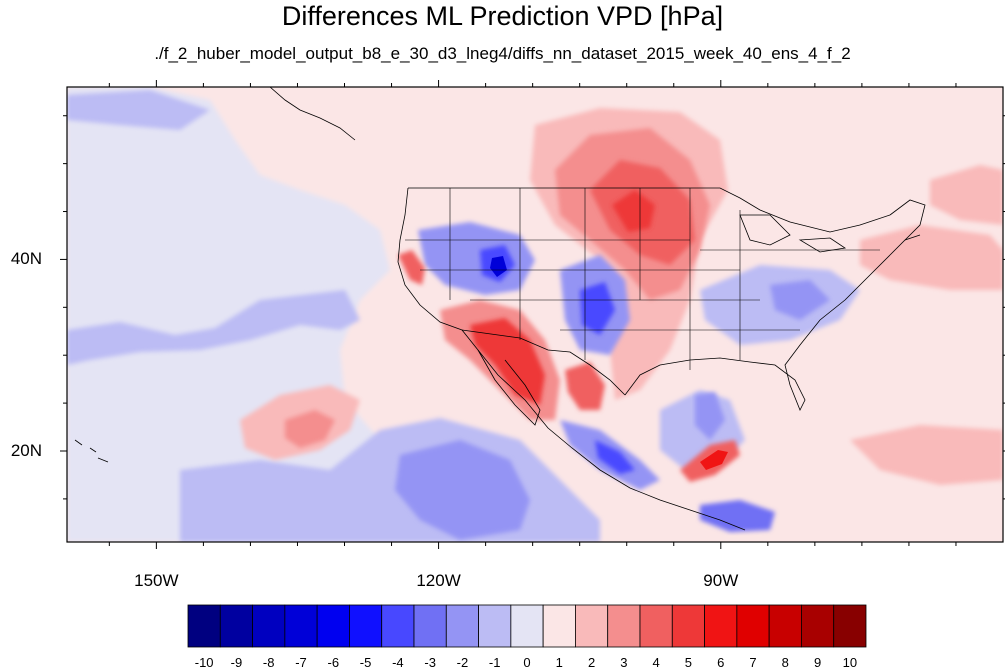  What do you see at coordinates (615, 457) in the screenshot?
I see `mexico-negative-core` at bounding box center [615, 457].